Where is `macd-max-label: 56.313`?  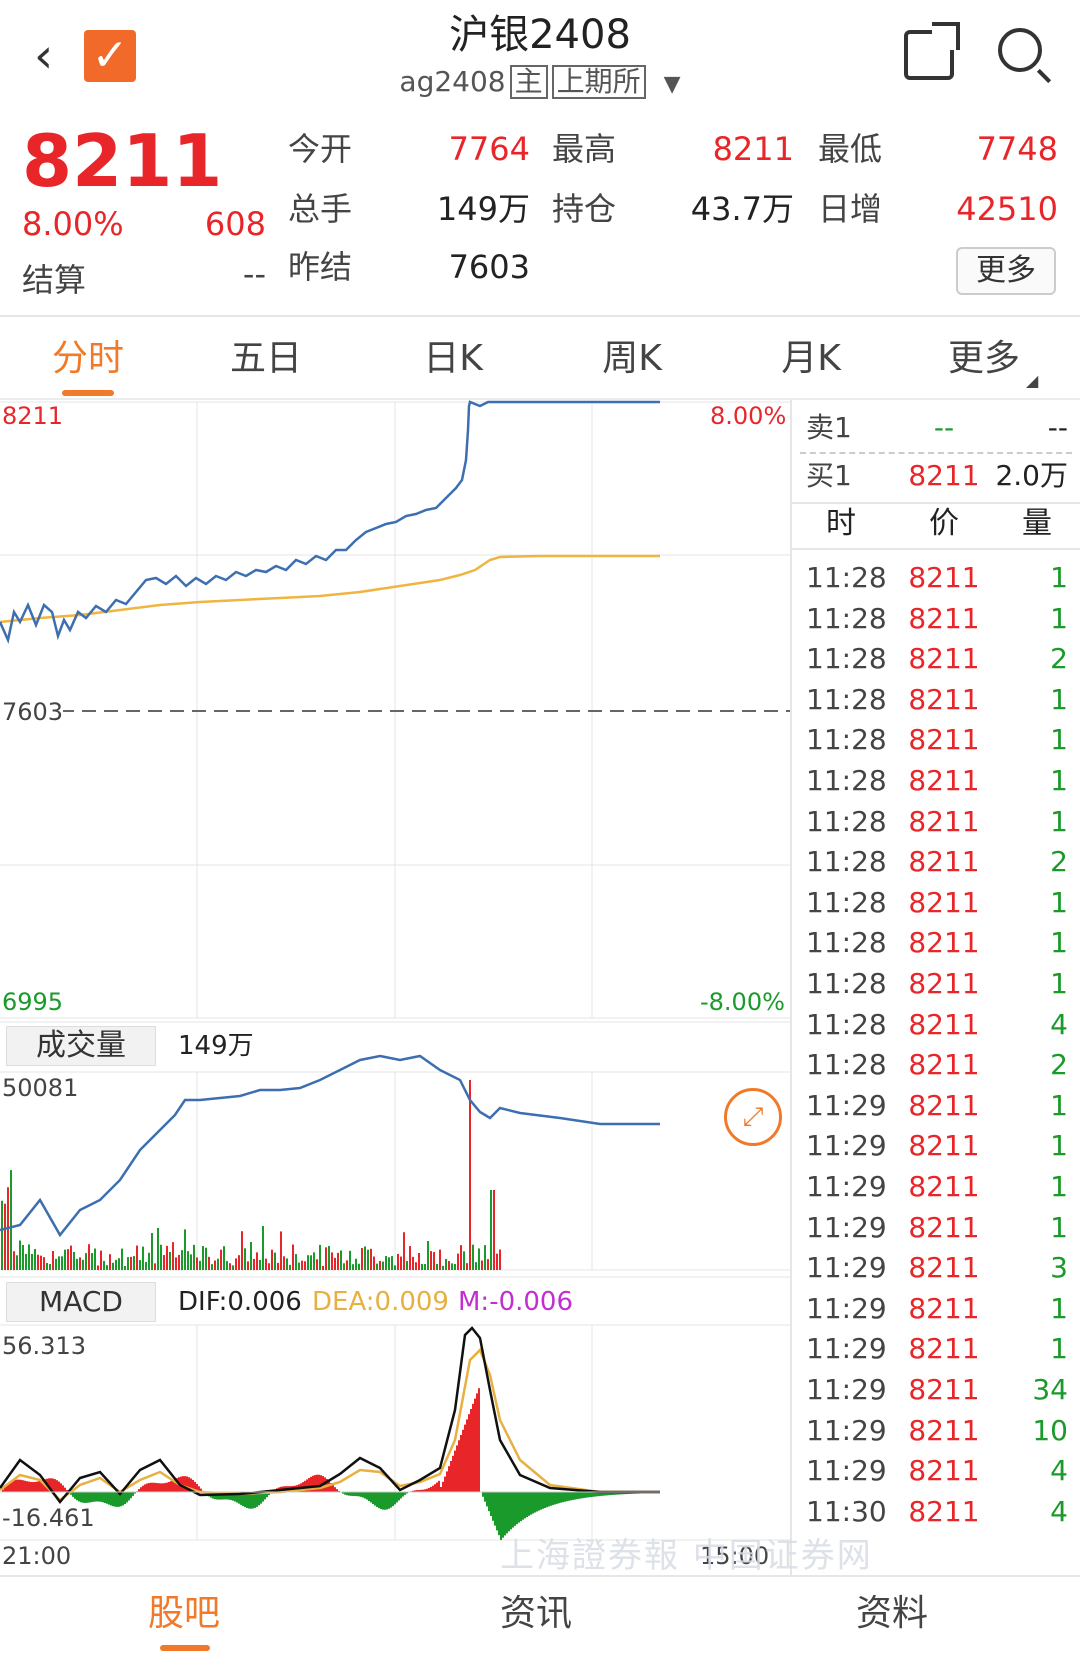 macd-max-label: 56.313 is located at coordinates (44, 1346).